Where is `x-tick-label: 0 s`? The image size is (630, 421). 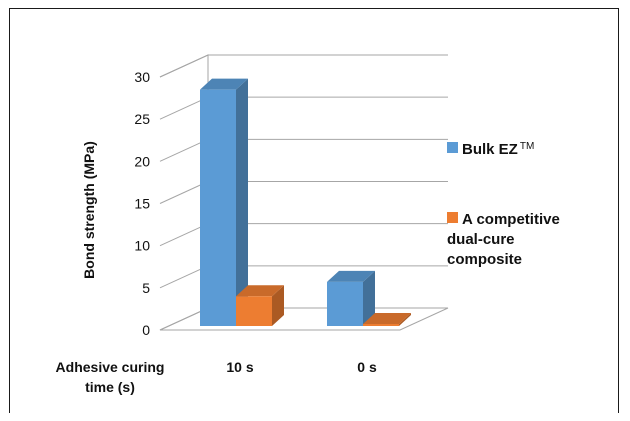
x-tick-label: 0 s is located at coordinates (367, 367).